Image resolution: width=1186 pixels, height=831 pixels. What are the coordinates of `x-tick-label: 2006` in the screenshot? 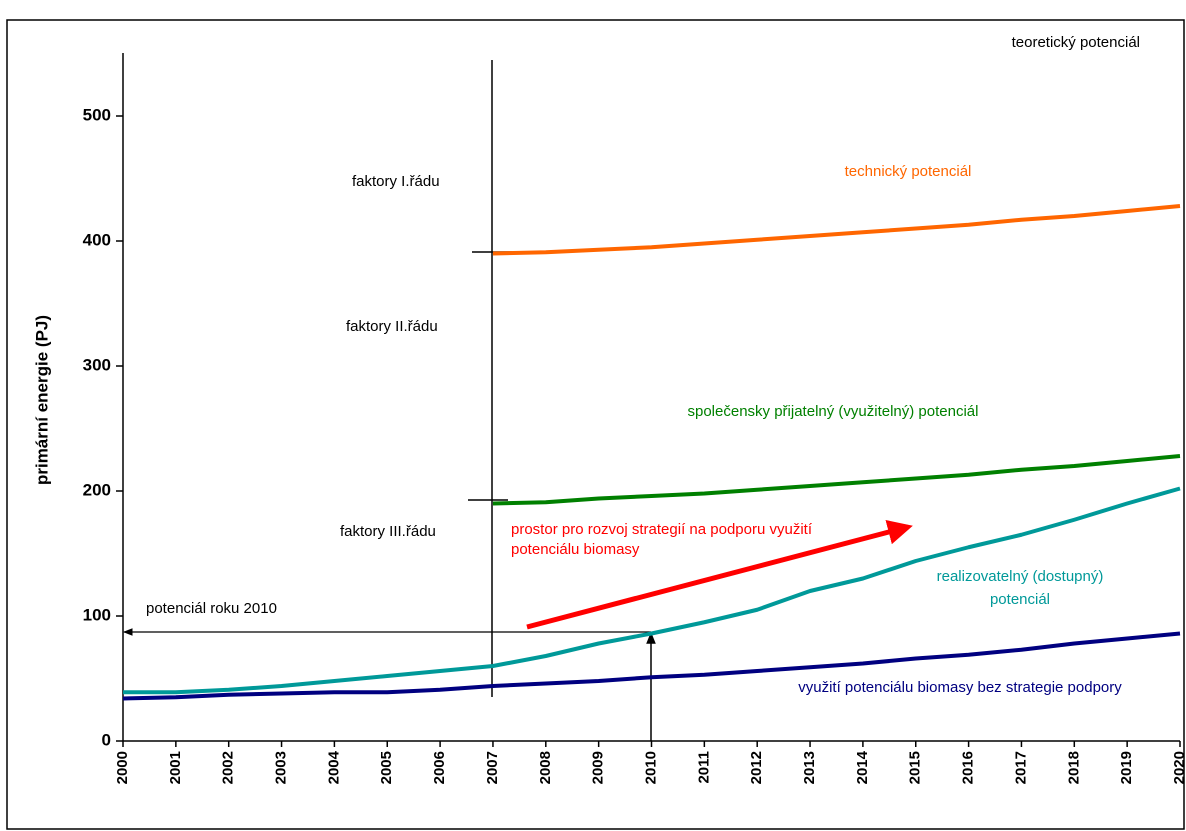 It's located at (439, 767).